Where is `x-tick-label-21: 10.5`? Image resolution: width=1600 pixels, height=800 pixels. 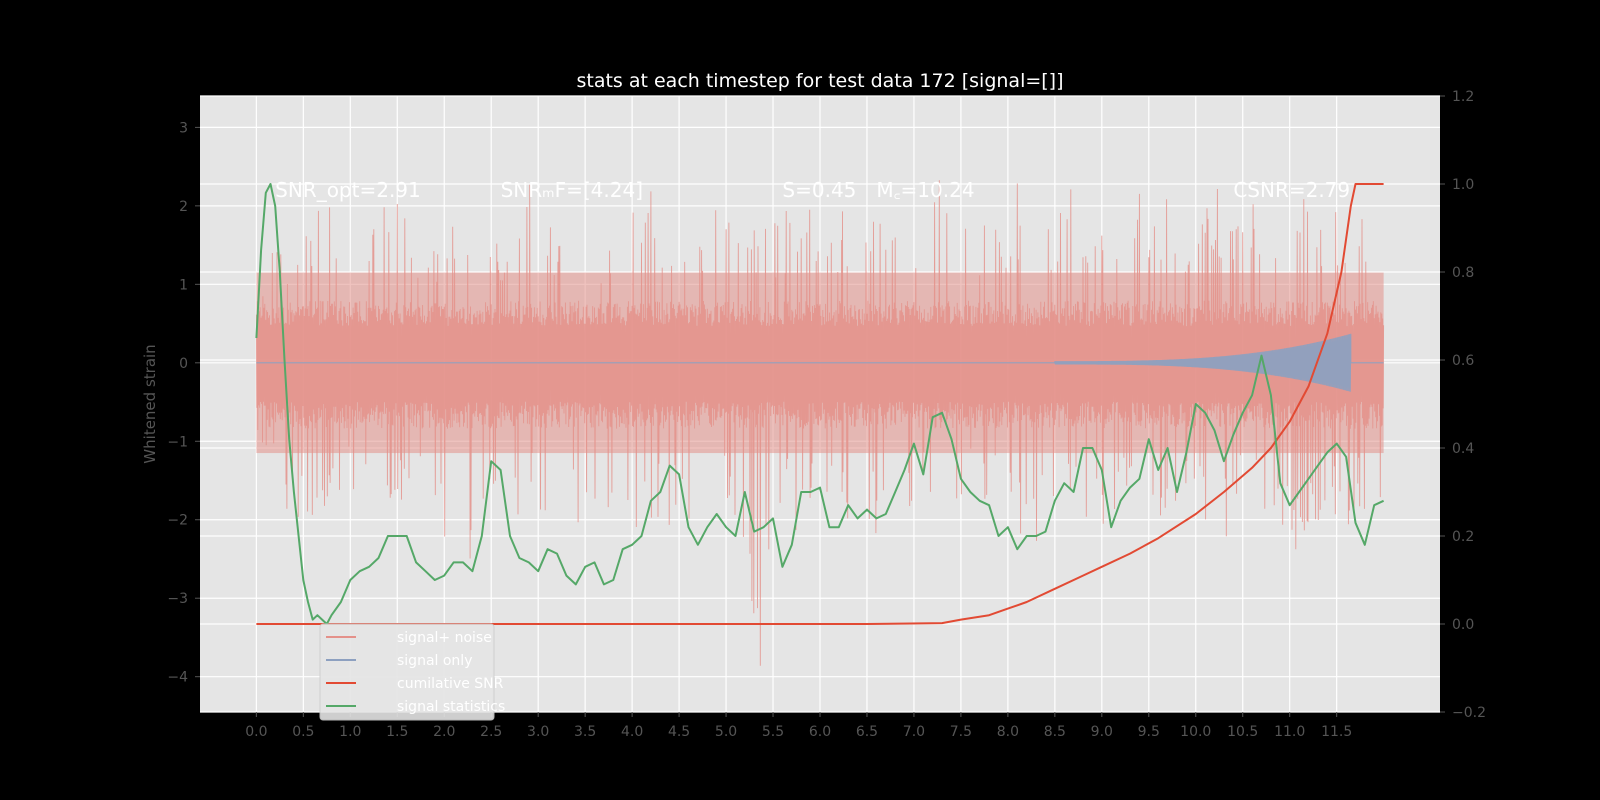 x-tick-label-21: 10.5 is located at coordinates (1242, 732).